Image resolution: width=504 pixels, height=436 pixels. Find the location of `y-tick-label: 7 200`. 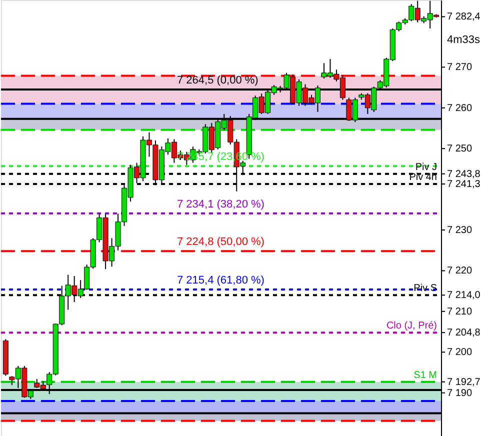

y-tick-label: 7 200 is located at coordinates (459, 352).